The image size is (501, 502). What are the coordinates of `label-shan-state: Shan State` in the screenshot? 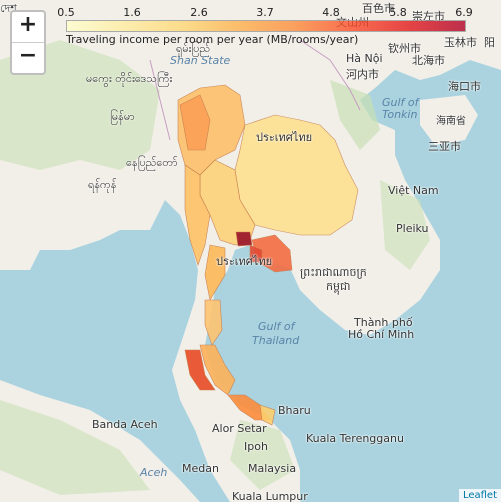 It's located at (200, 60).